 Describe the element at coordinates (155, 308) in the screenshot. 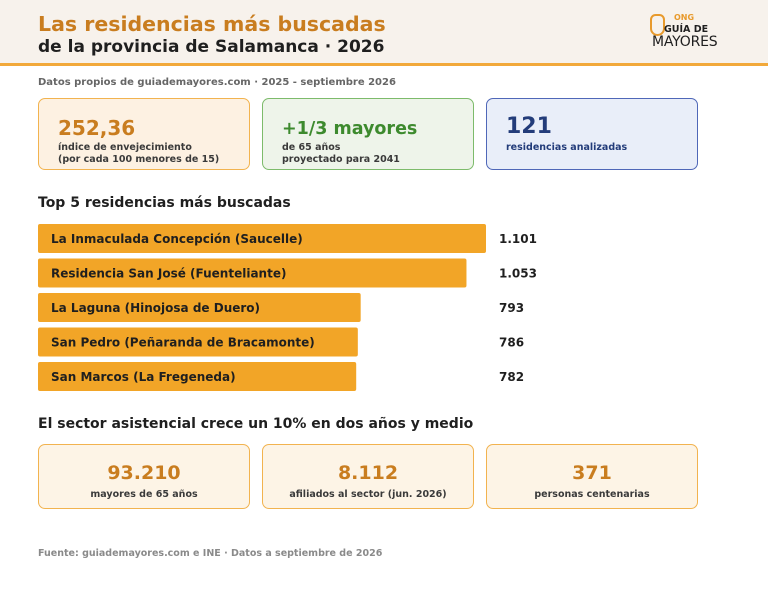

I see `bar-category-label: La Laguna (Hinojosa de Duero)` at that location.